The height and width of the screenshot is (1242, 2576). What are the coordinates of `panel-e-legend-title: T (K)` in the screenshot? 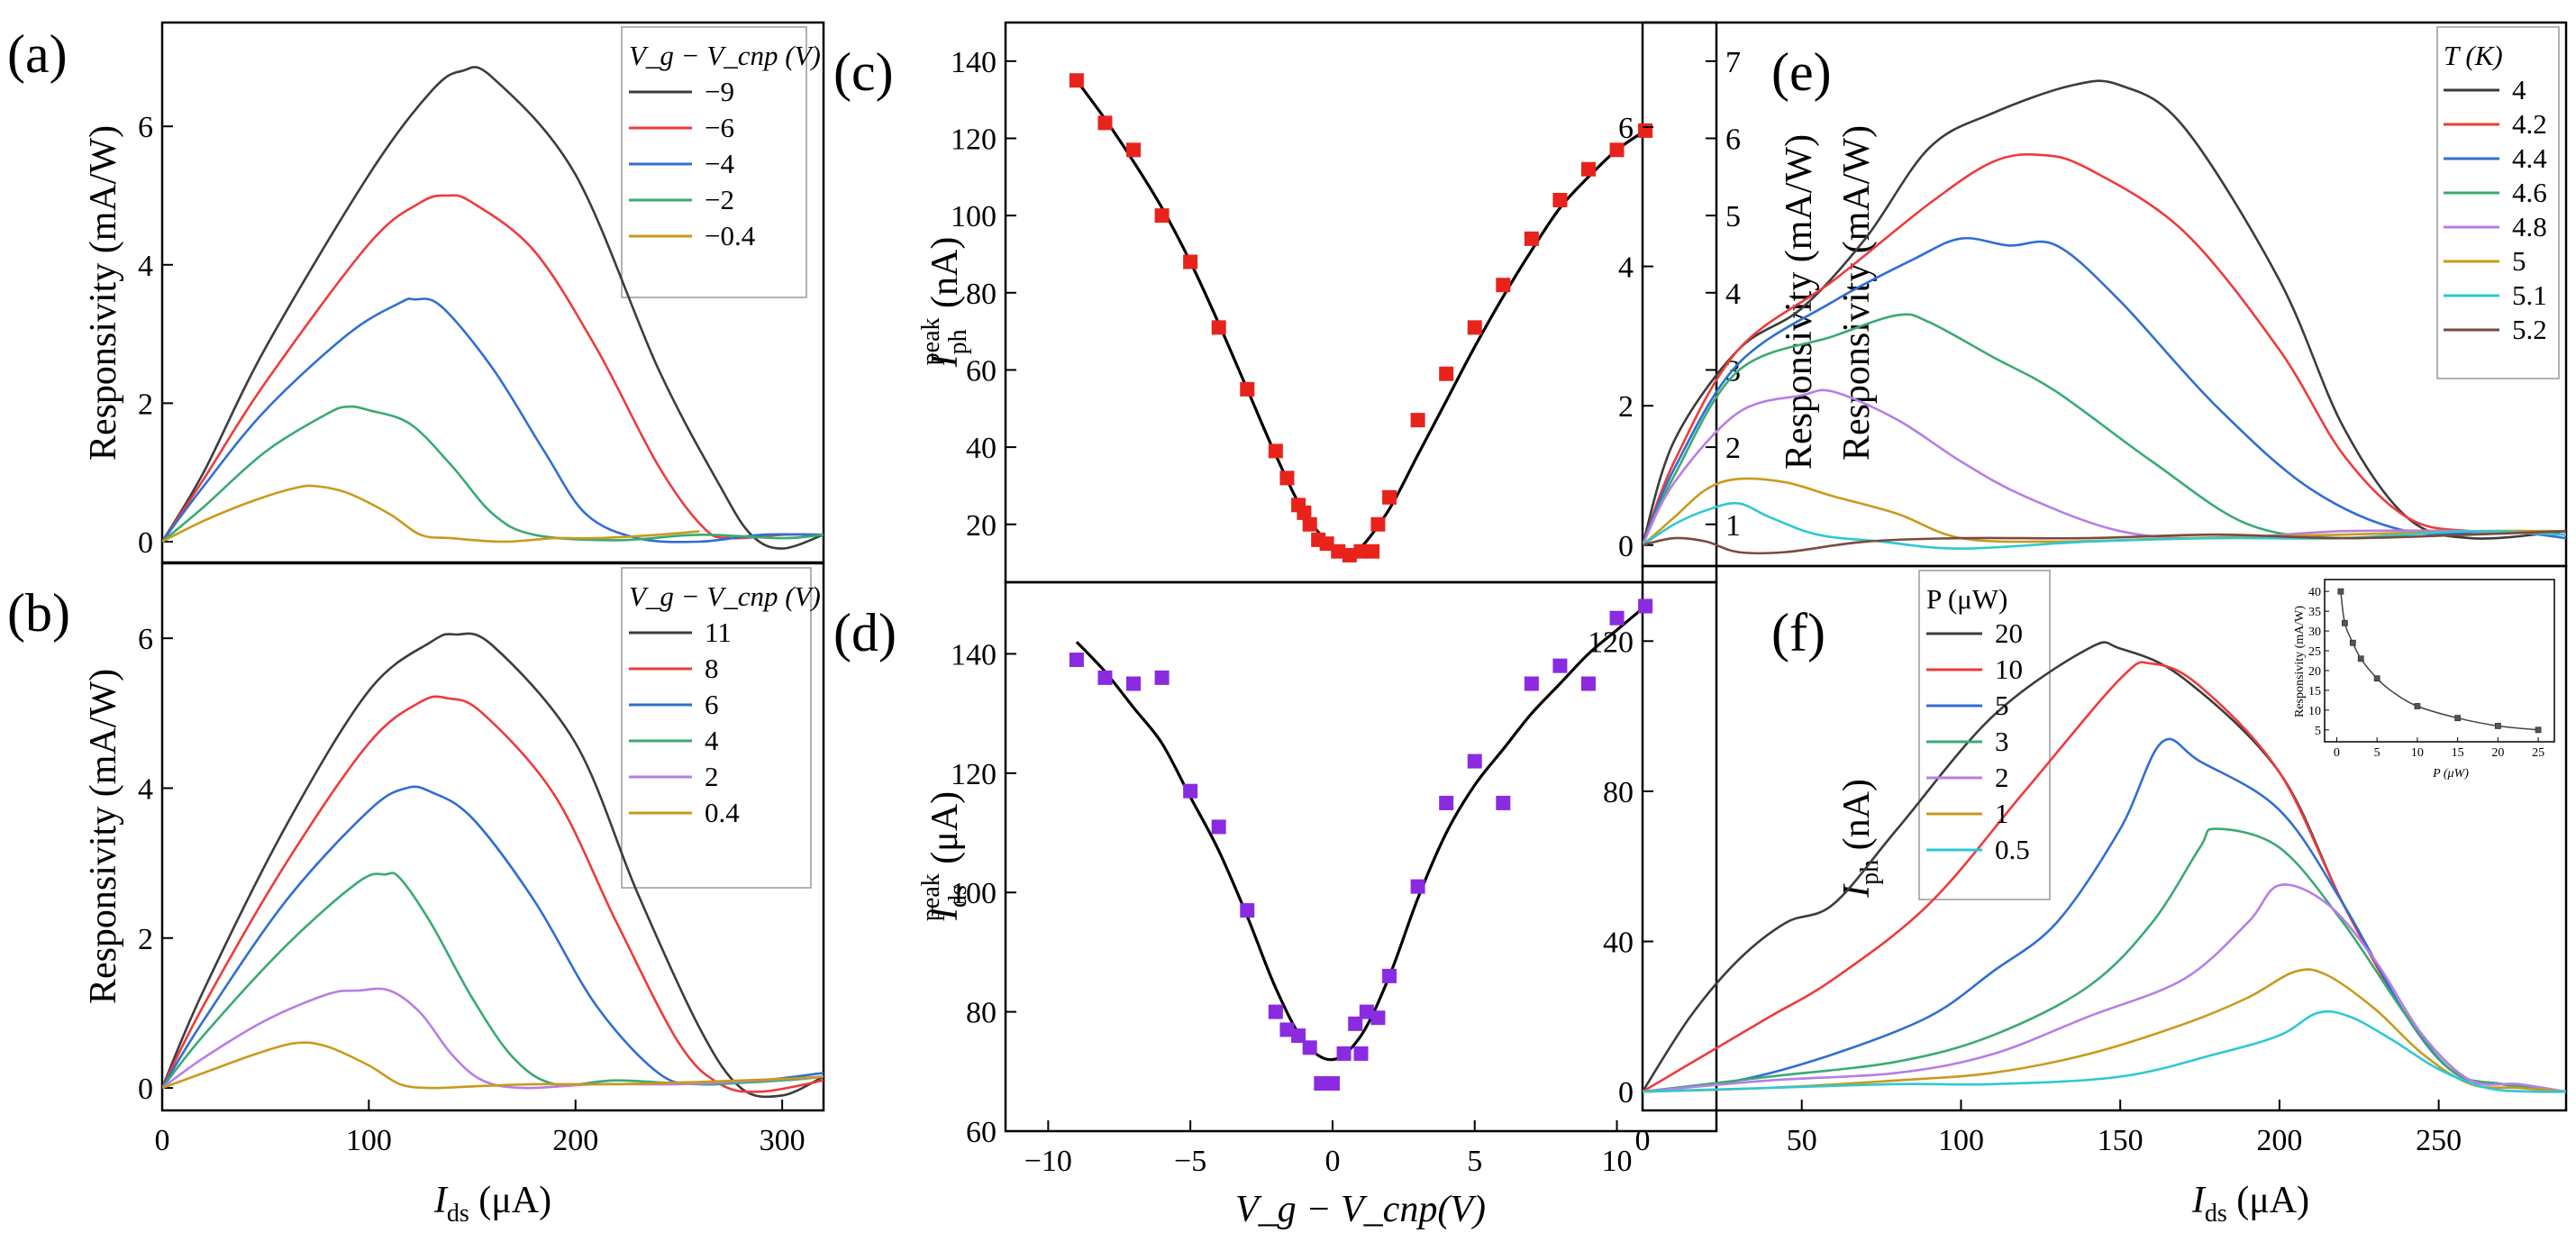 It's located at (2473, 55).